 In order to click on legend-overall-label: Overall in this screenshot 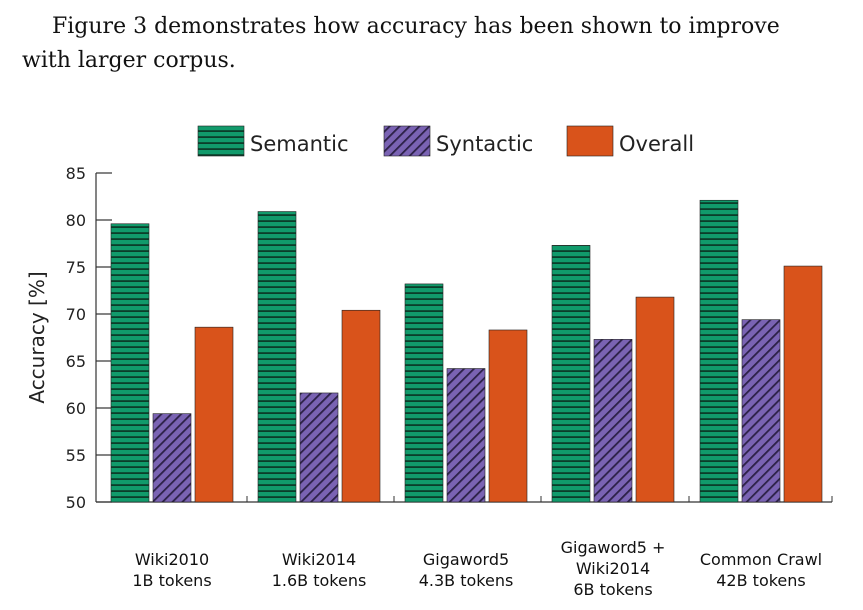, I will do `click(656, 144)`.